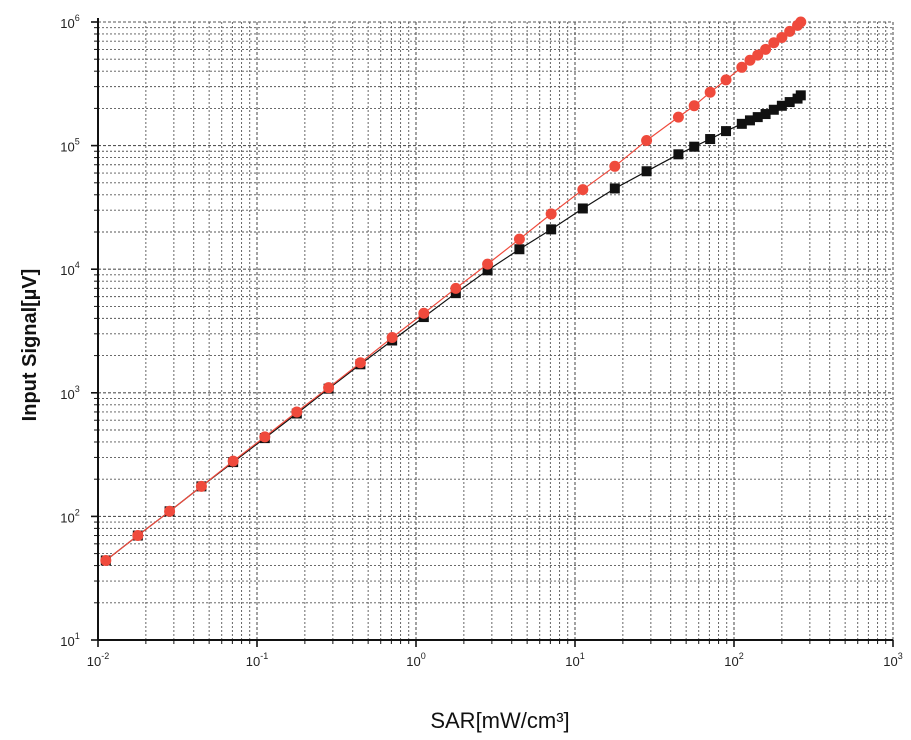 The width and height of the screenshot is (911, 740). What do you see at coordinates (499, 720) in the screenshot?
I see `x-axis-title: SAR[mW/cm³]` at bounding box center [499, 720].